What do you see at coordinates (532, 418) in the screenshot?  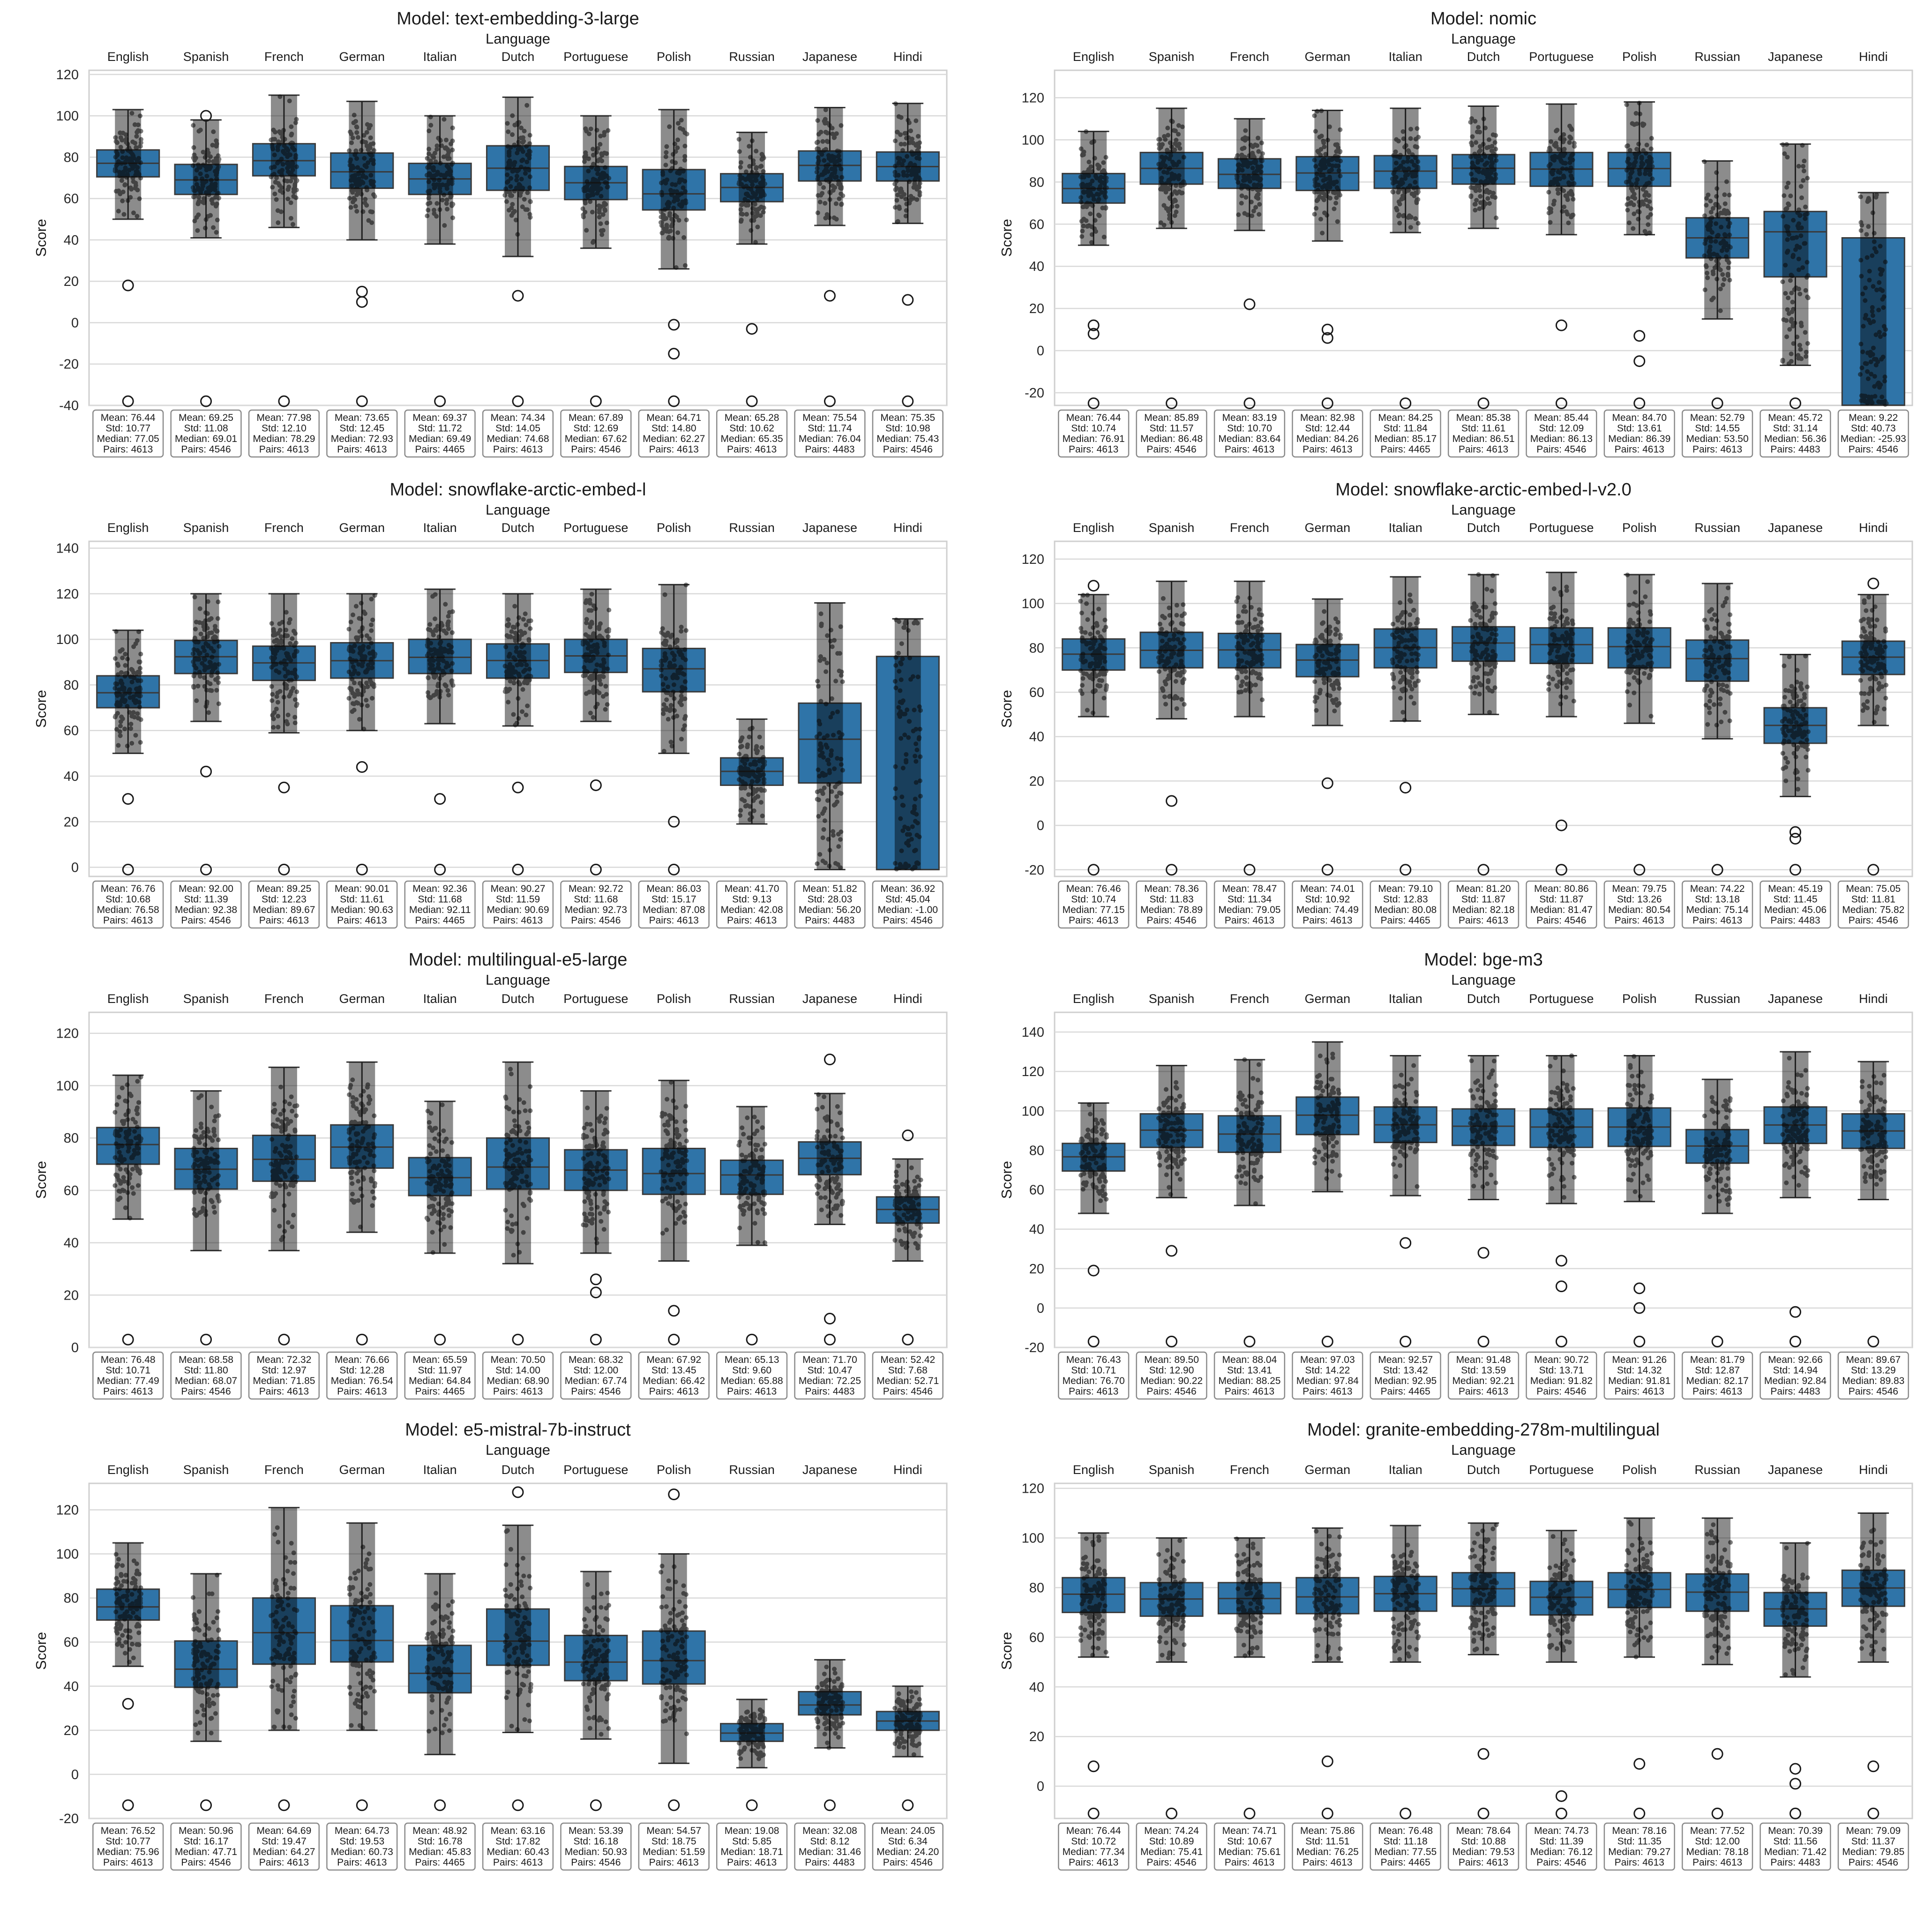 I see `stats-mean-value: 74.34` at bounding box center [532, 418].